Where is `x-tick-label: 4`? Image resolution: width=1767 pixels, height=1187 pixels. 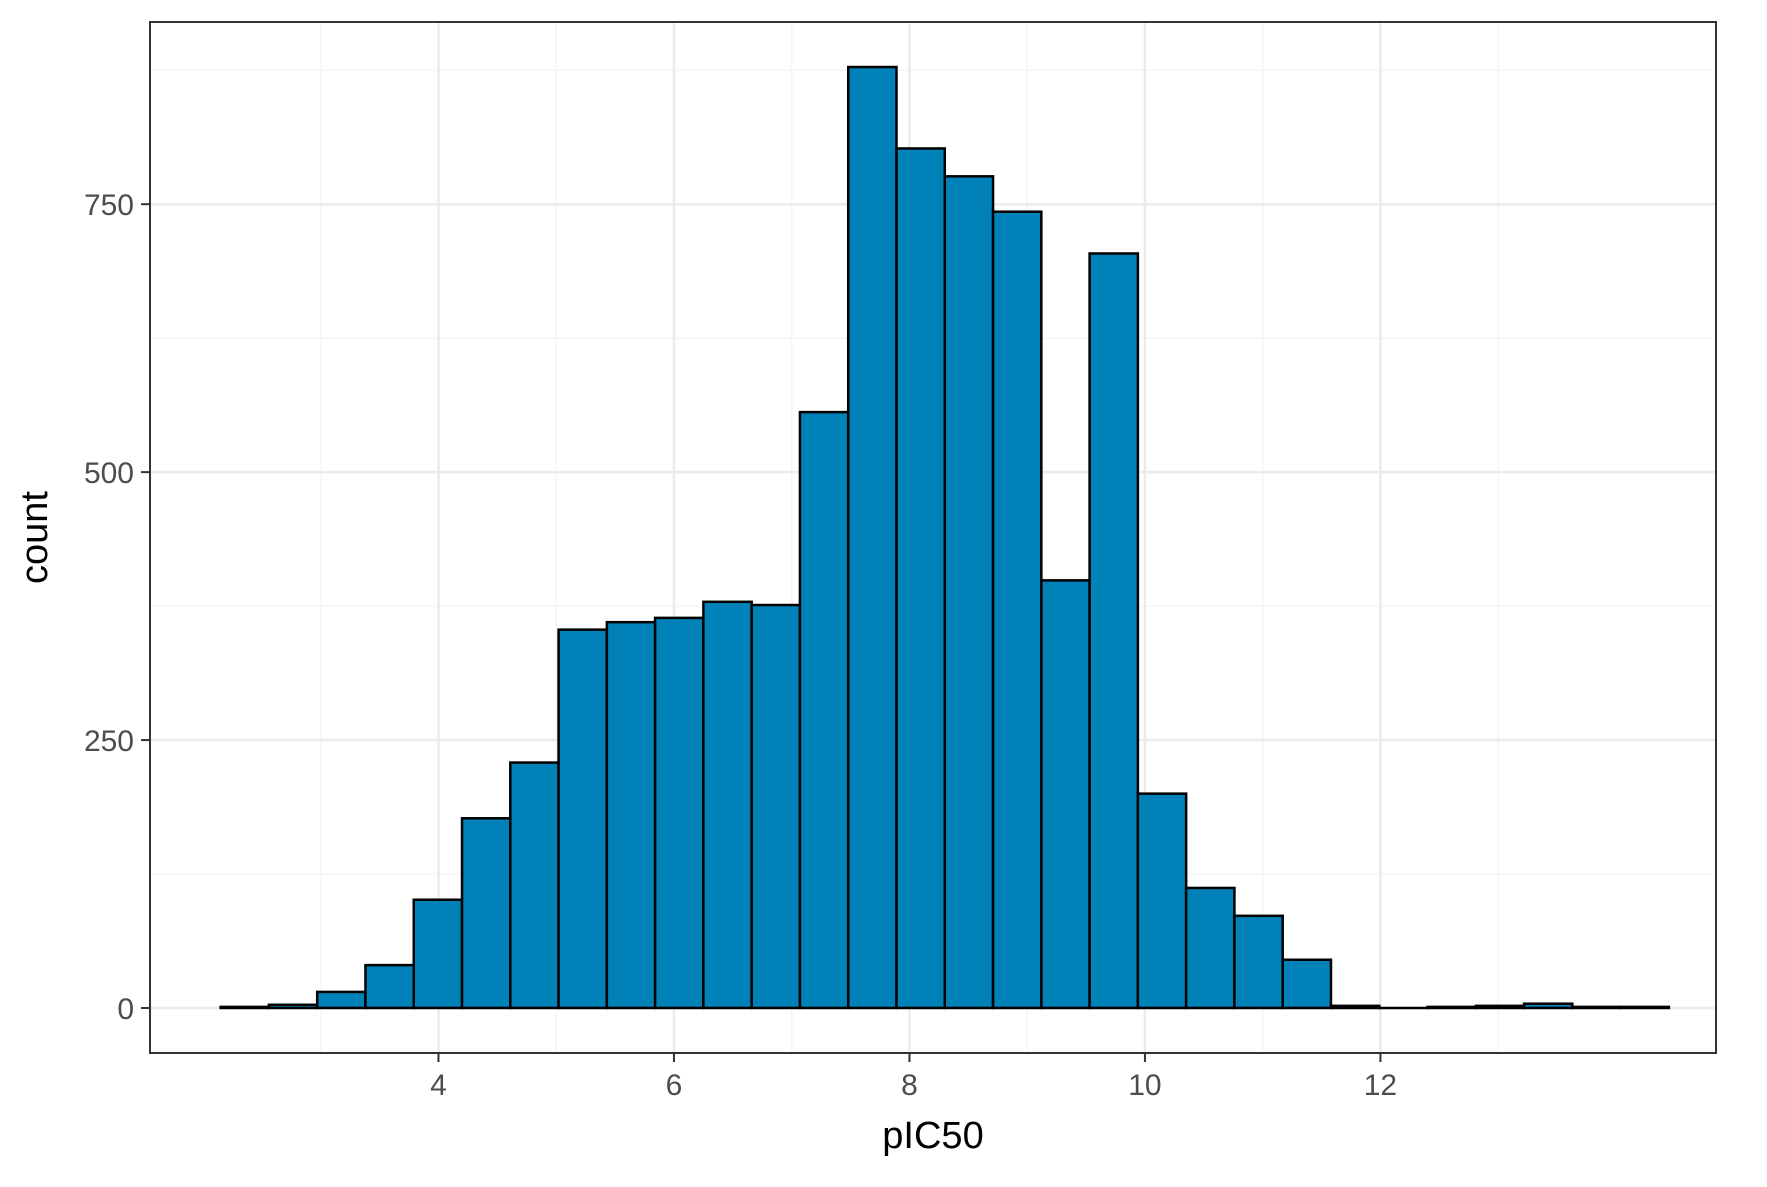 x-tick-label: 4 is located at coordinates (438, 1085).